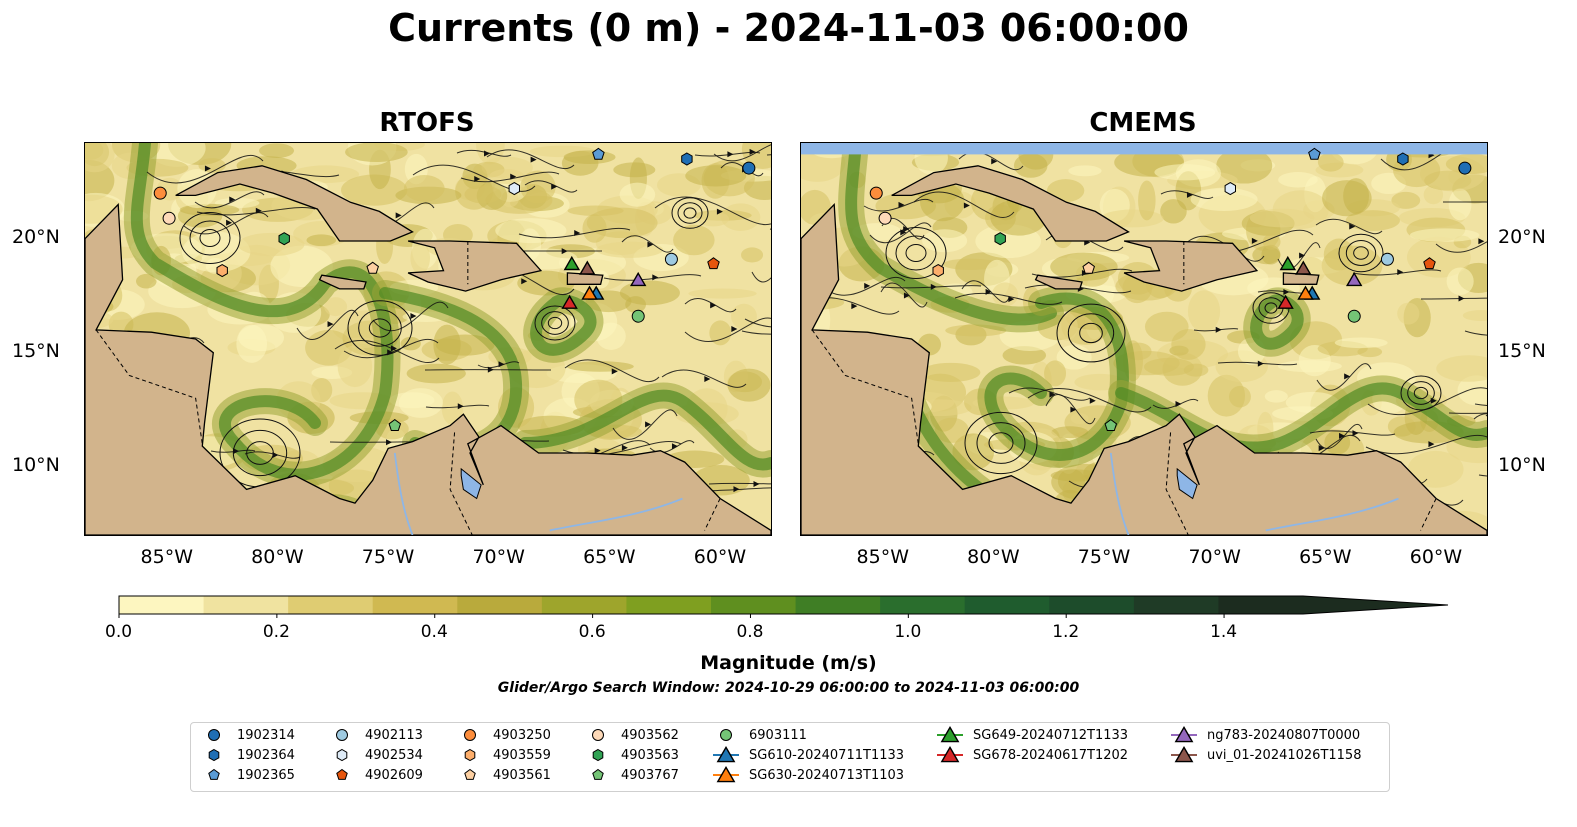 This screenshot has height=827, width=1577. What do you see at coordinates (592, 632) in the screenshot?
I see `colorbar-tick-label: 0.6` at bounding box center [592, 632].